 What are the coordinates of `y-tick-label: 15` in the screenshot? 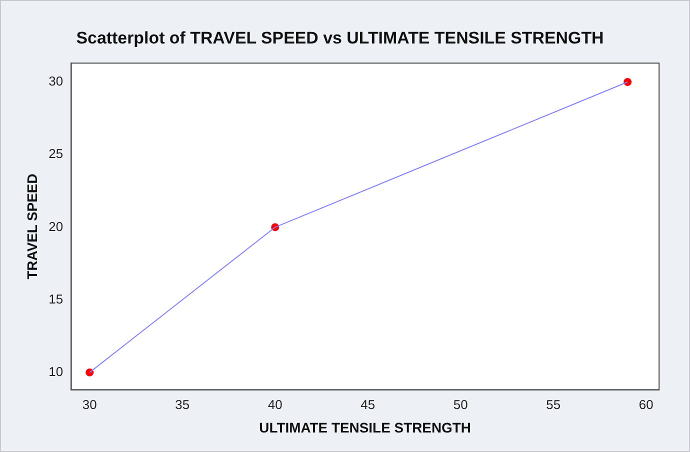 It's located at (56, 298).